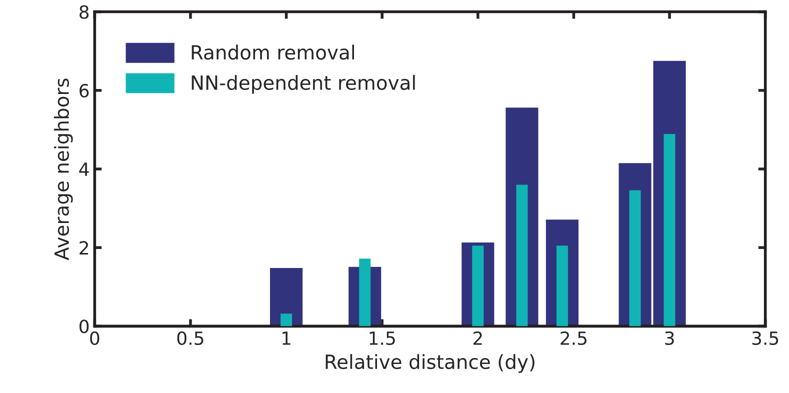 This screenshot has height=393, width=789. What do you see at coordinates (84, 247) in the screenshot?
I see `y-tick-label: 2` at bounding box center [84, 247].